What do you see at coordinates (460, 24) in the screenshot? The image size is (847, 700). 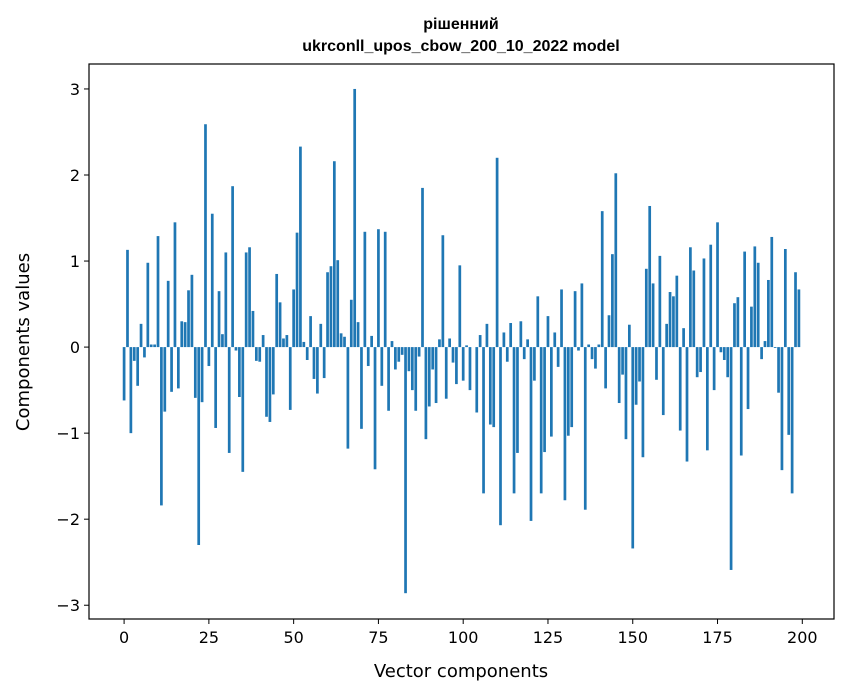 I see `chart-title-line1: рішенний` at bounding box center [460, 24].